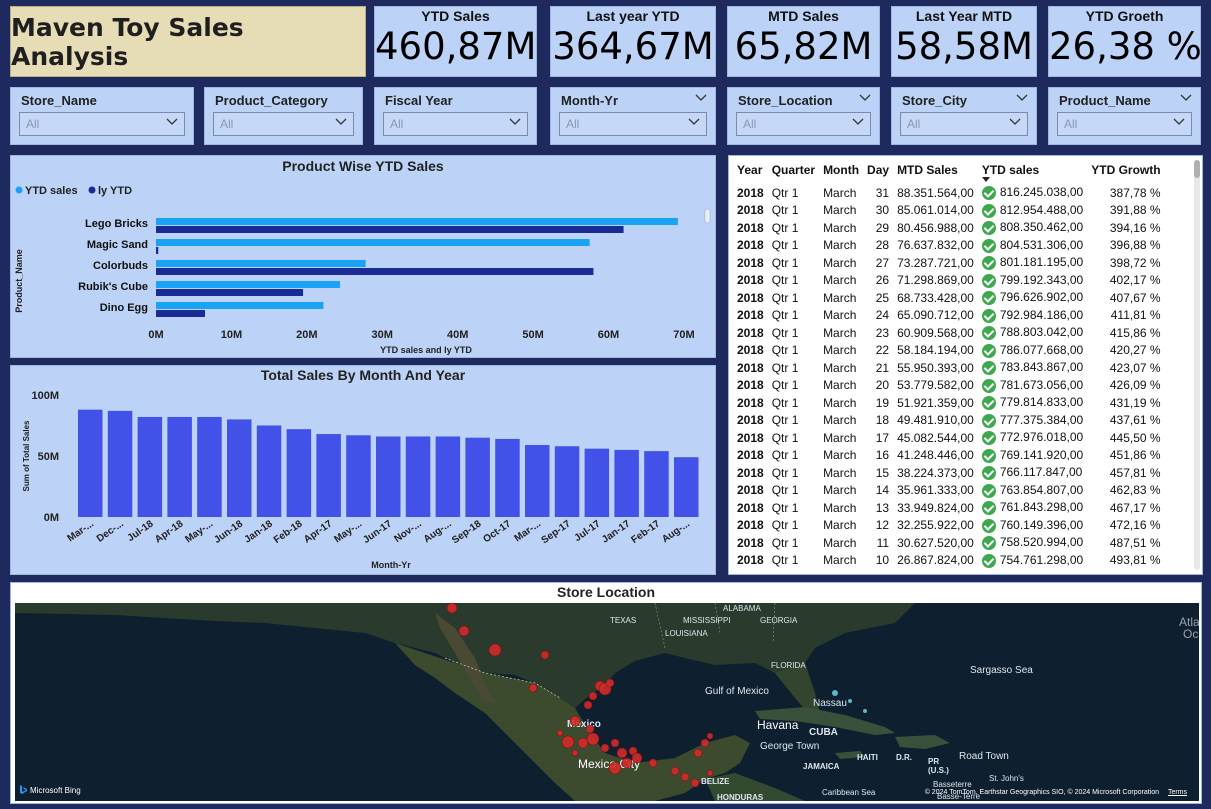 The height and width of the screenshot is (809, 1211). Describe the element at coordinates (803, 41) in the screenshot. I see `kpi-card-mtd-sales: MTD Sales 65,82M` at that location.